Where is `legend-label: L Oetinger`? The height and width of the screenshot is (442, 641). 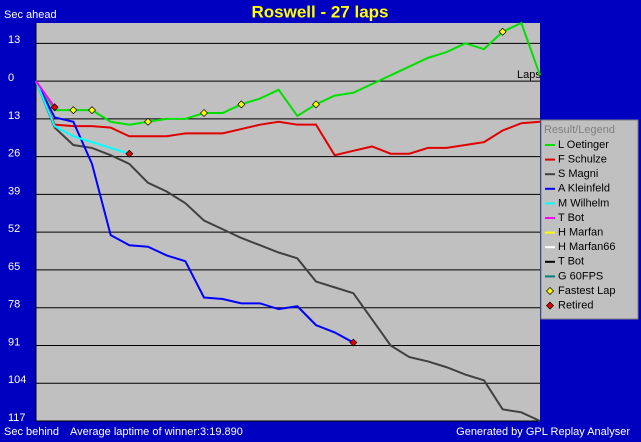 legend-label: L Oetinger is located at coordinates (583, 145).